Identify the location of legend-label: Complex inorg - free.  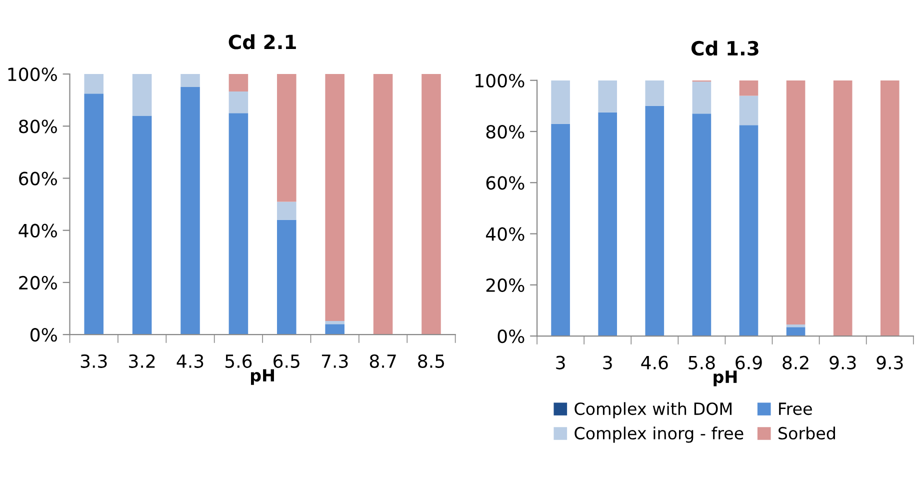
(659, 434).